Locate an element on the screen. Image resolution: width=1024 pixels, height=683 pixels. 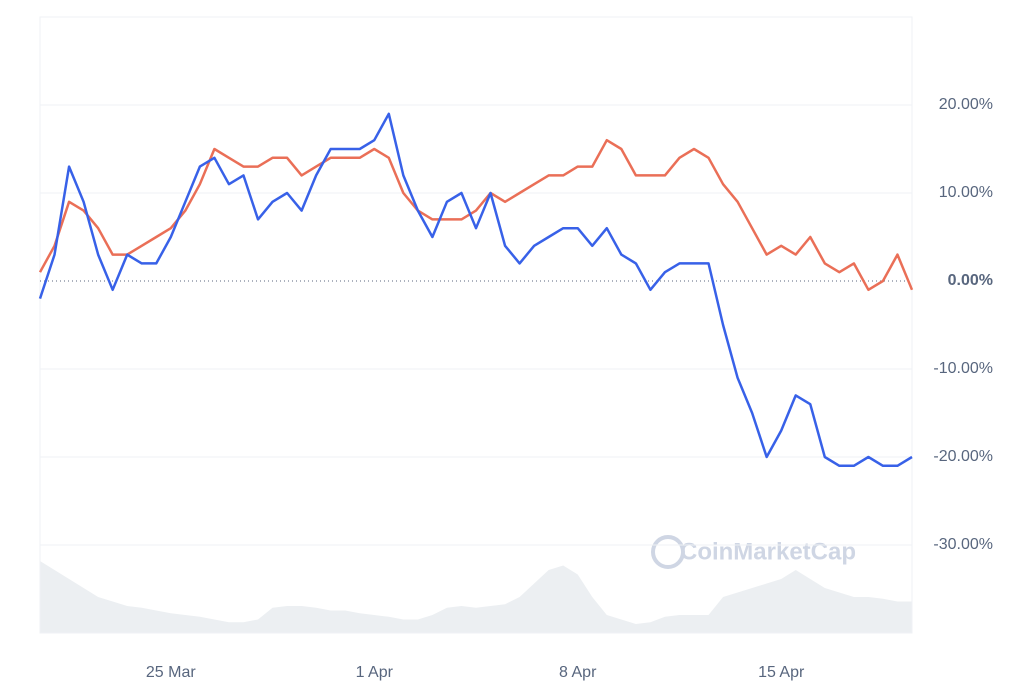
watermark-logo is located at coordinates (668, 552).